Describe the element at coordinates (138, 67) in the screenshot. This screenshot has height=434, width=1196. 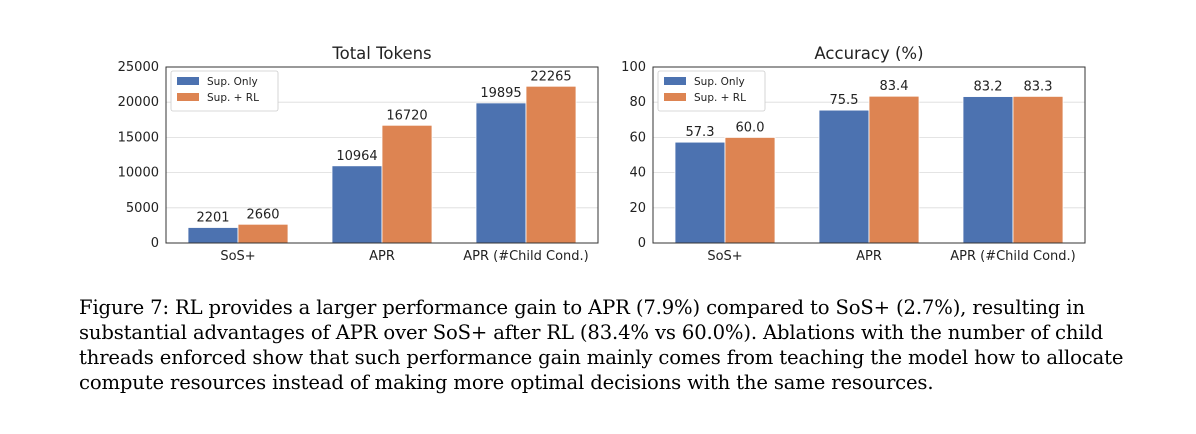
I see `y-tick-label: 25000` at that location.